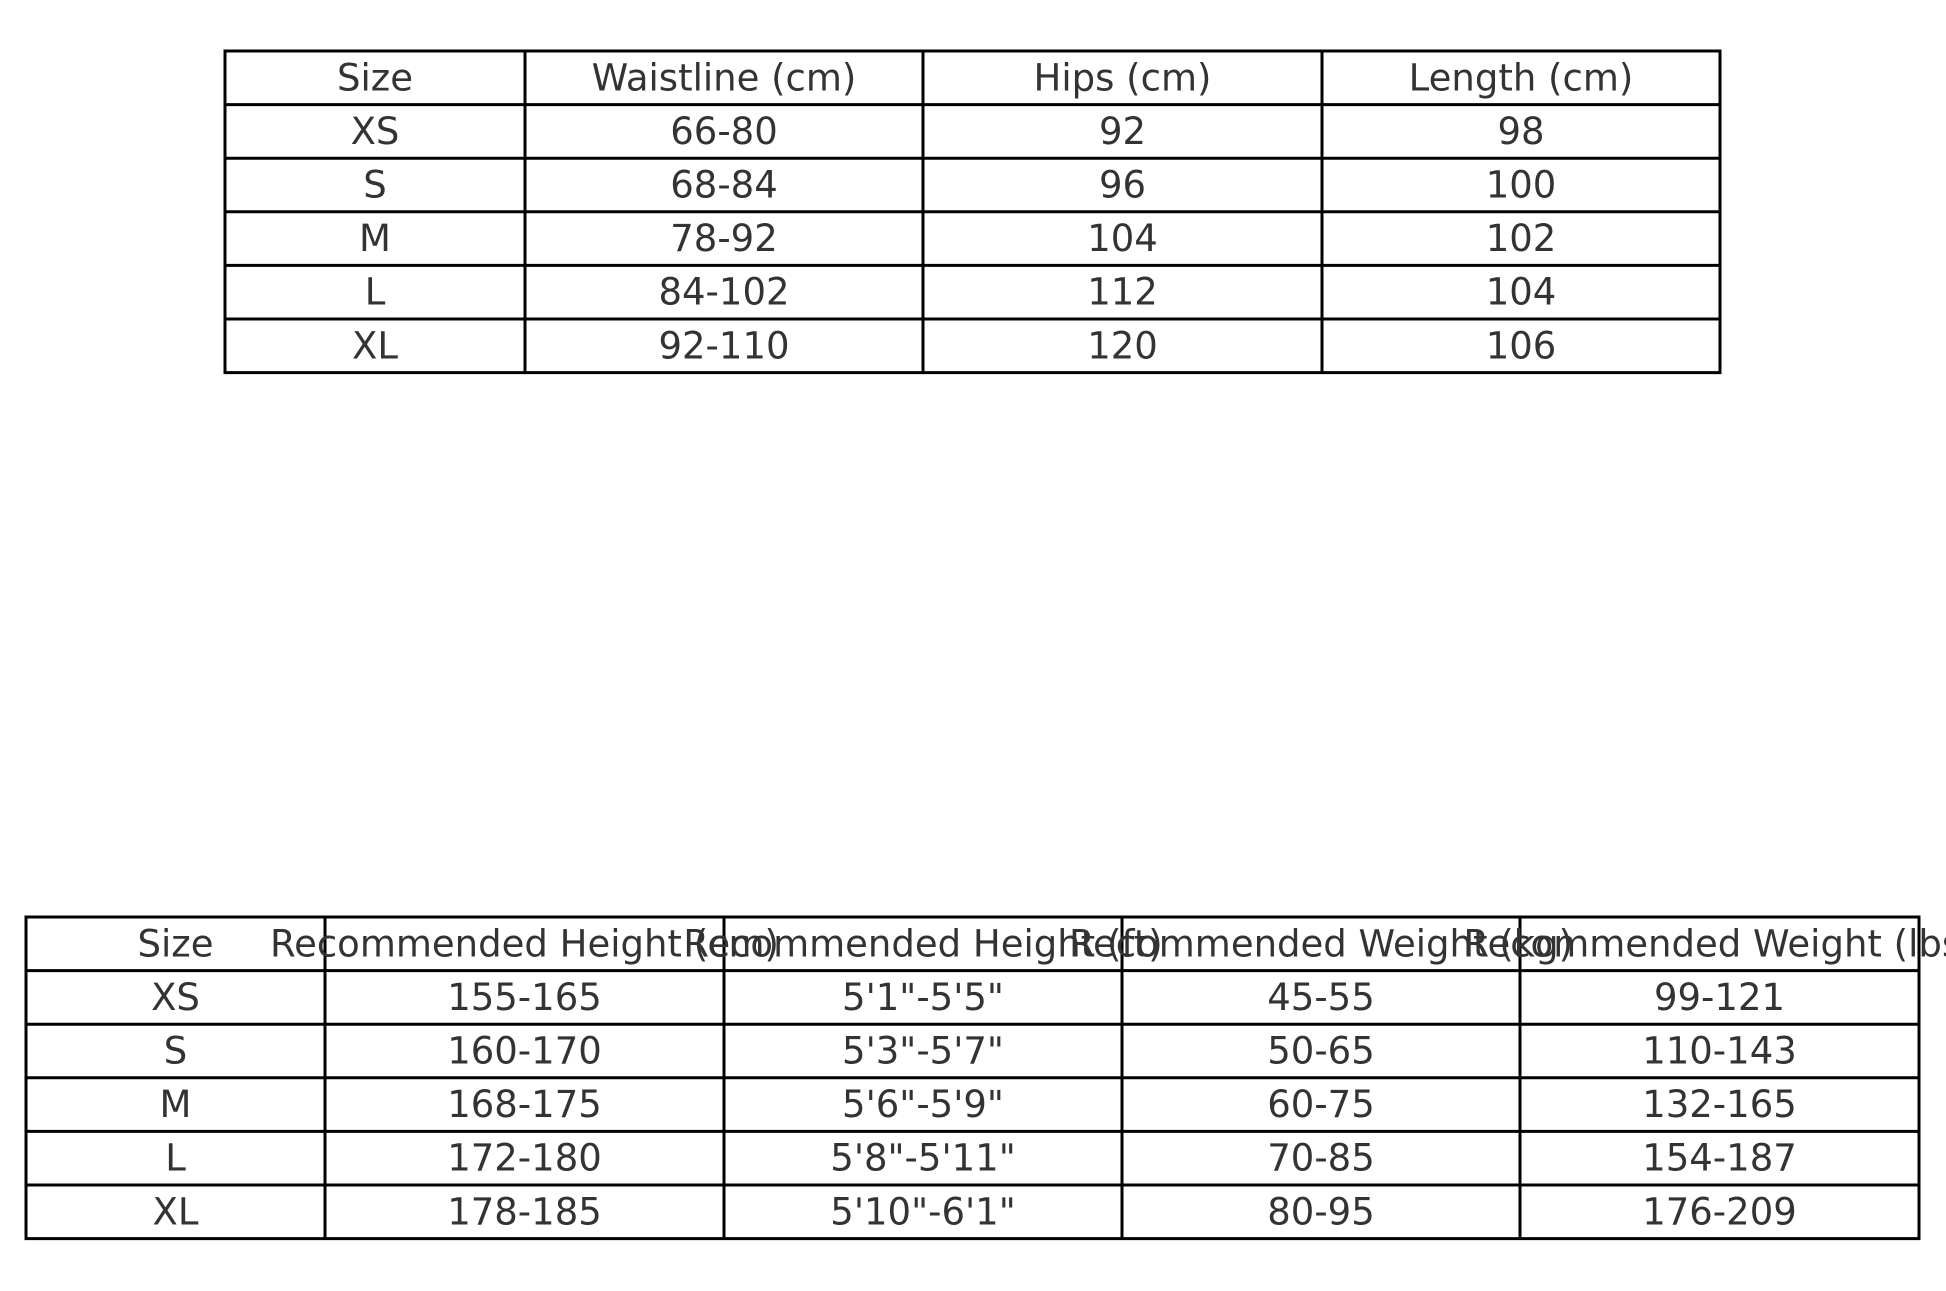  What do you see at coordinates (524, 1104) in the screenshot?
I see `table-cell: 168-175` at bounding box center [524, 1104].